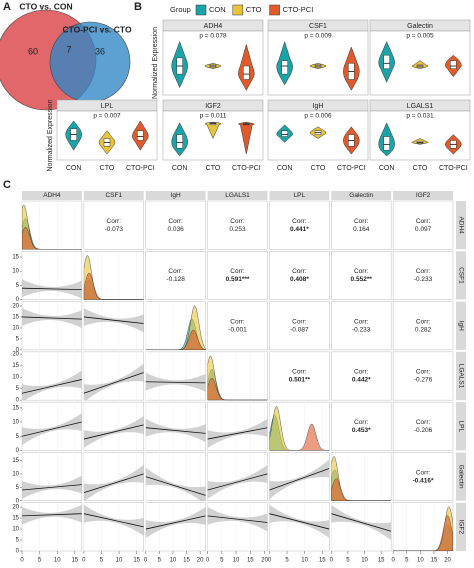 This screenshot has height=568, width=474. Describe the element at coordinates (237, 329) in the screenshot. I see `corr-value: -0.001` at that location.